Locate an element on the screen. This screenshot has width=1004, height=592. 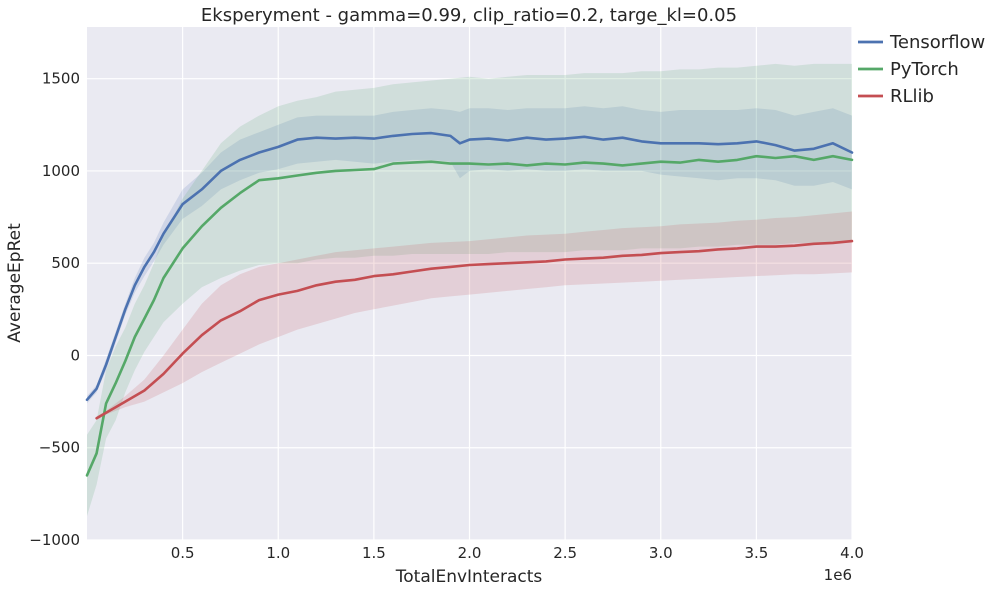
x-tick-label: 4.0 is located at coordinates (852, 553).